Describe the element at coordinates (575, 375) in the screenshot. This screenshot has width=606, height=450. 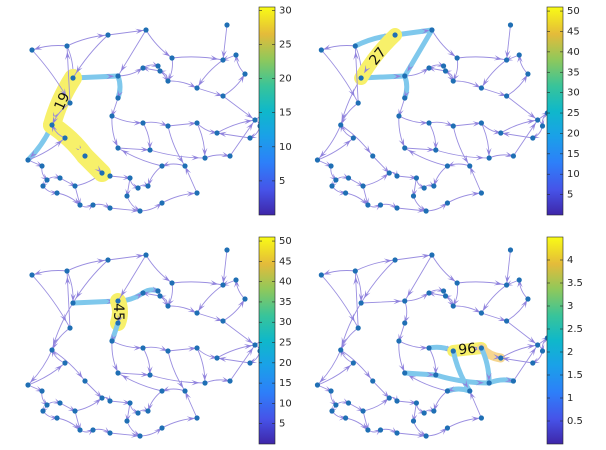
I see `colorbar-tick-label: 1.5` at that location.